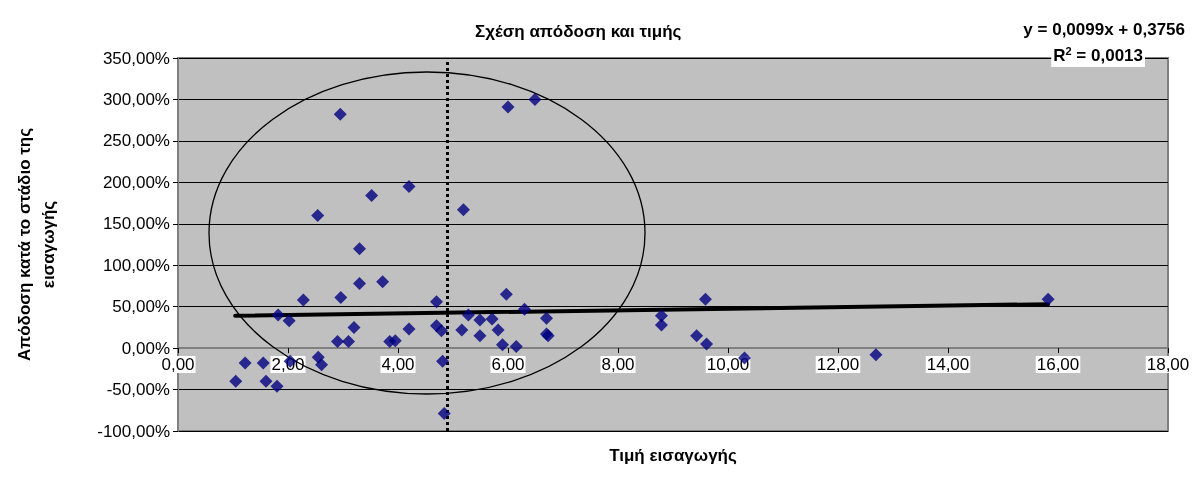 The width and height of the screenshot is (1195, 477). I want to click on x-tick-label: 18,00, so click(1168, 365).